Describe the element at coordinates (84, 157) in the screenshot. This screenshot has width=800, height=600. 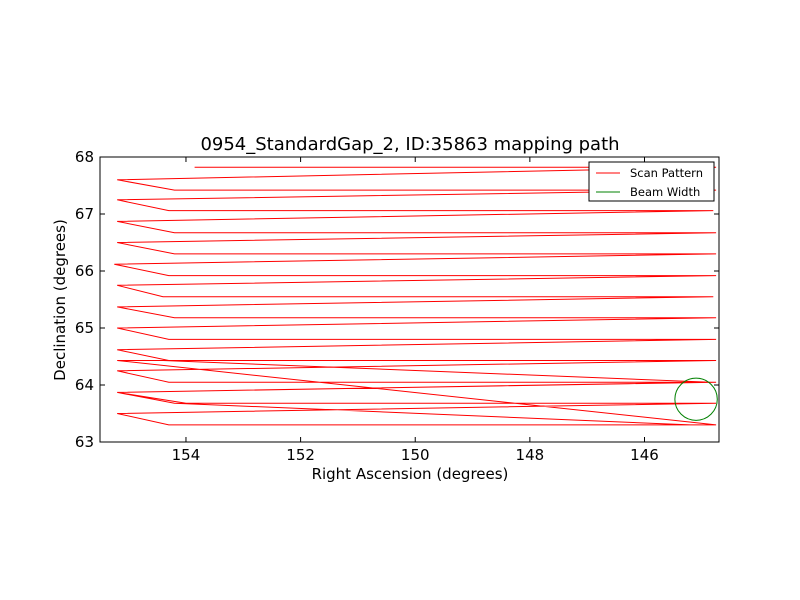
I see `y-tick-label: 68` at that location.